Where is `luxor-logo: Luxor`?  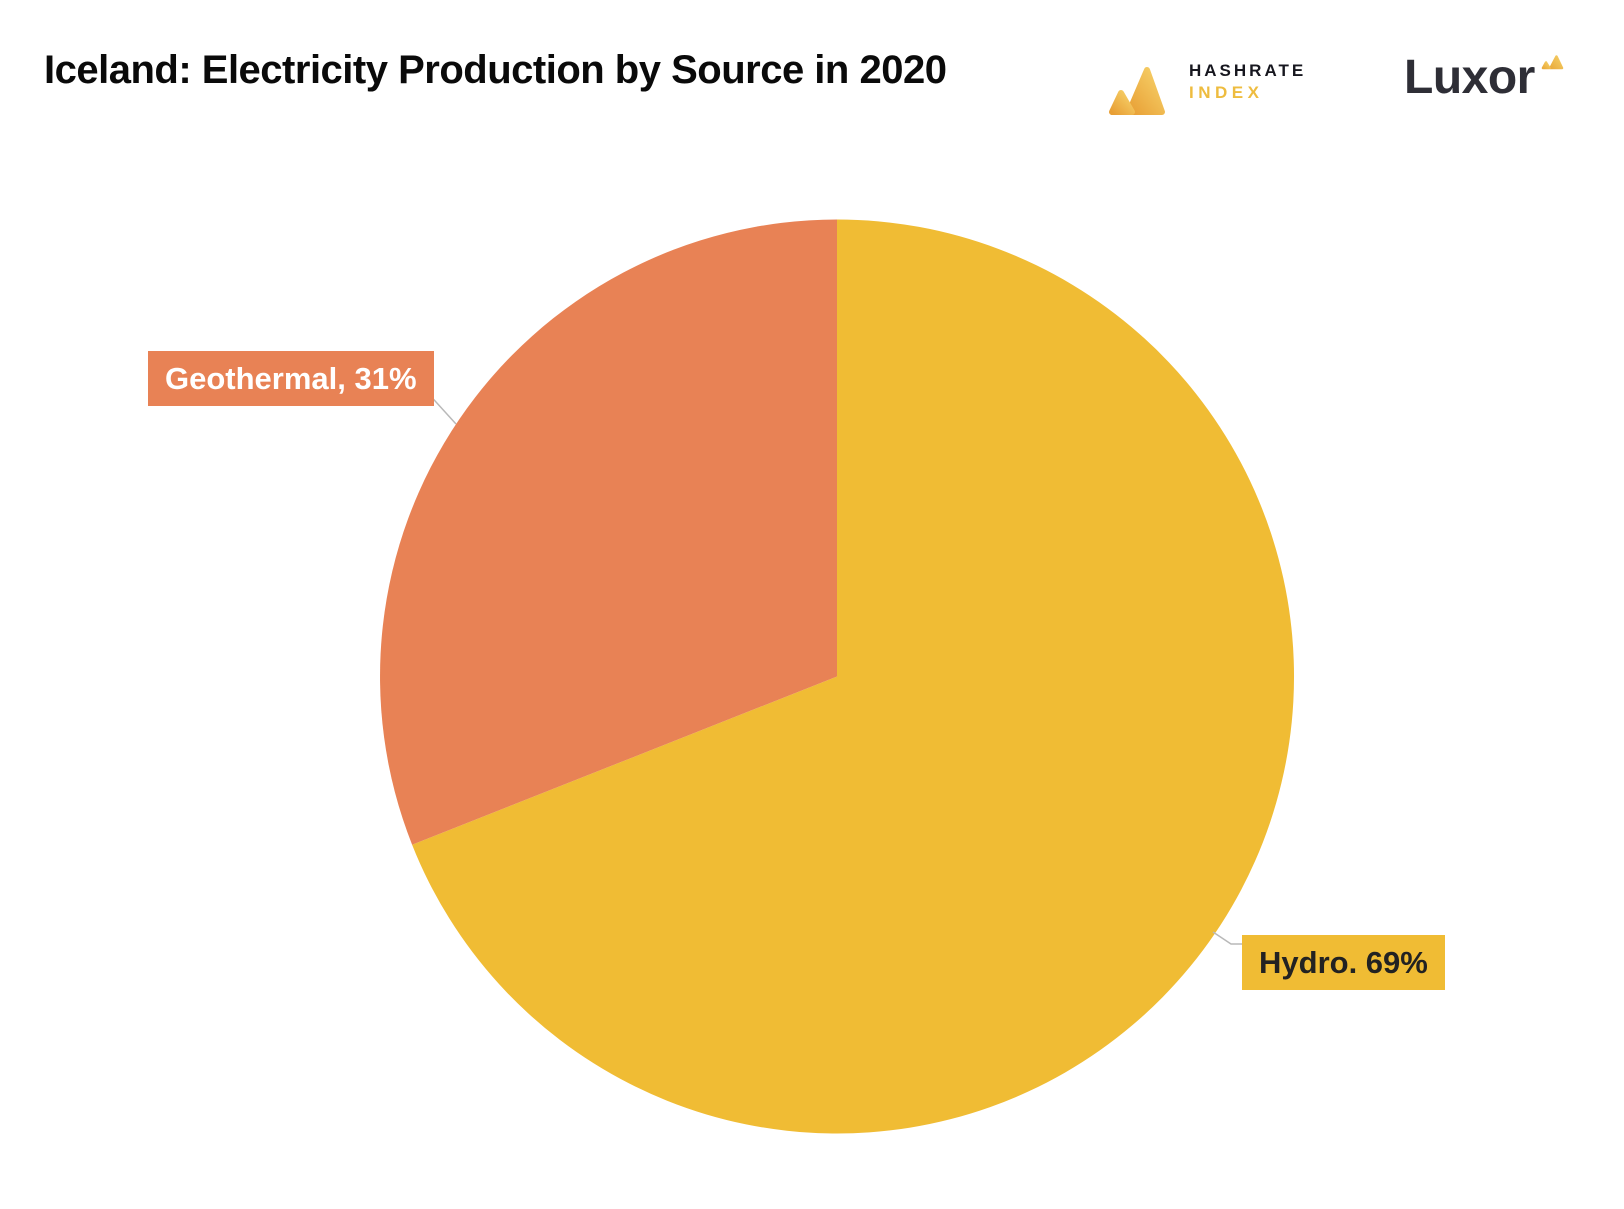 luxor-logo: Luxor is located at coordinates (1484, 78).